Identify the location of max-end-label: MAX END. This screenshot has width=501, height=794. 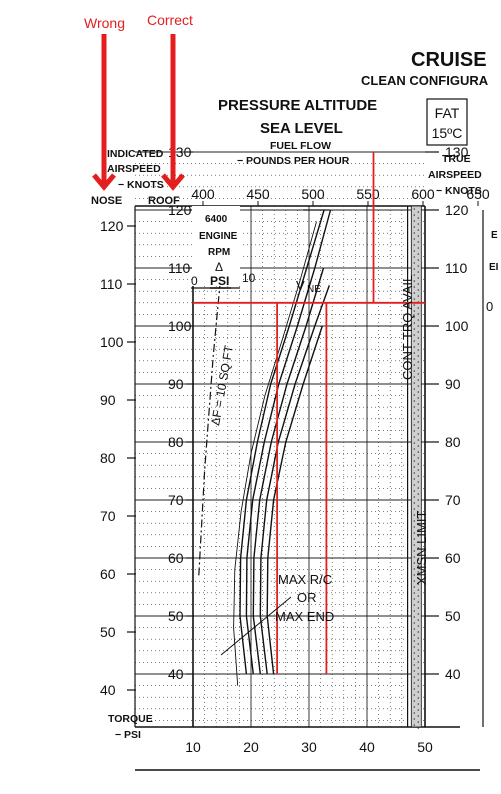
(304, 616).